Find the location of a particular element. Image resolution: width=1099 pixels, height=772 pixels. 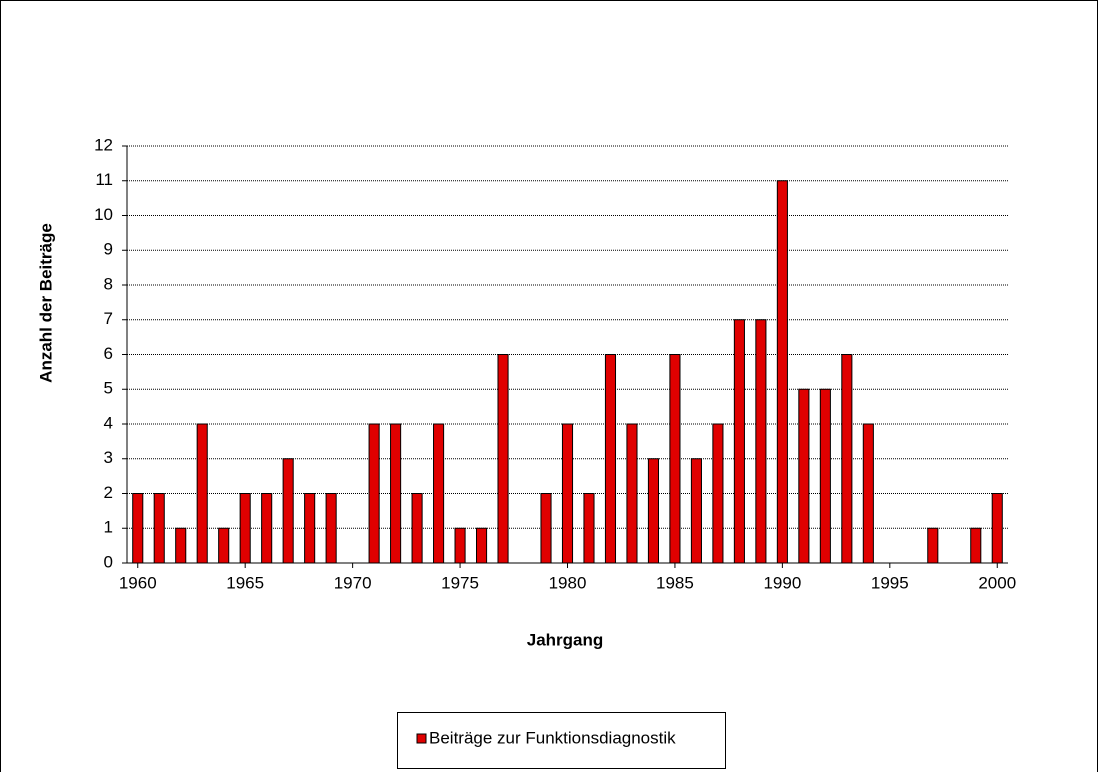

x-tick-label: 1965 is located at coordinates (245, 582).